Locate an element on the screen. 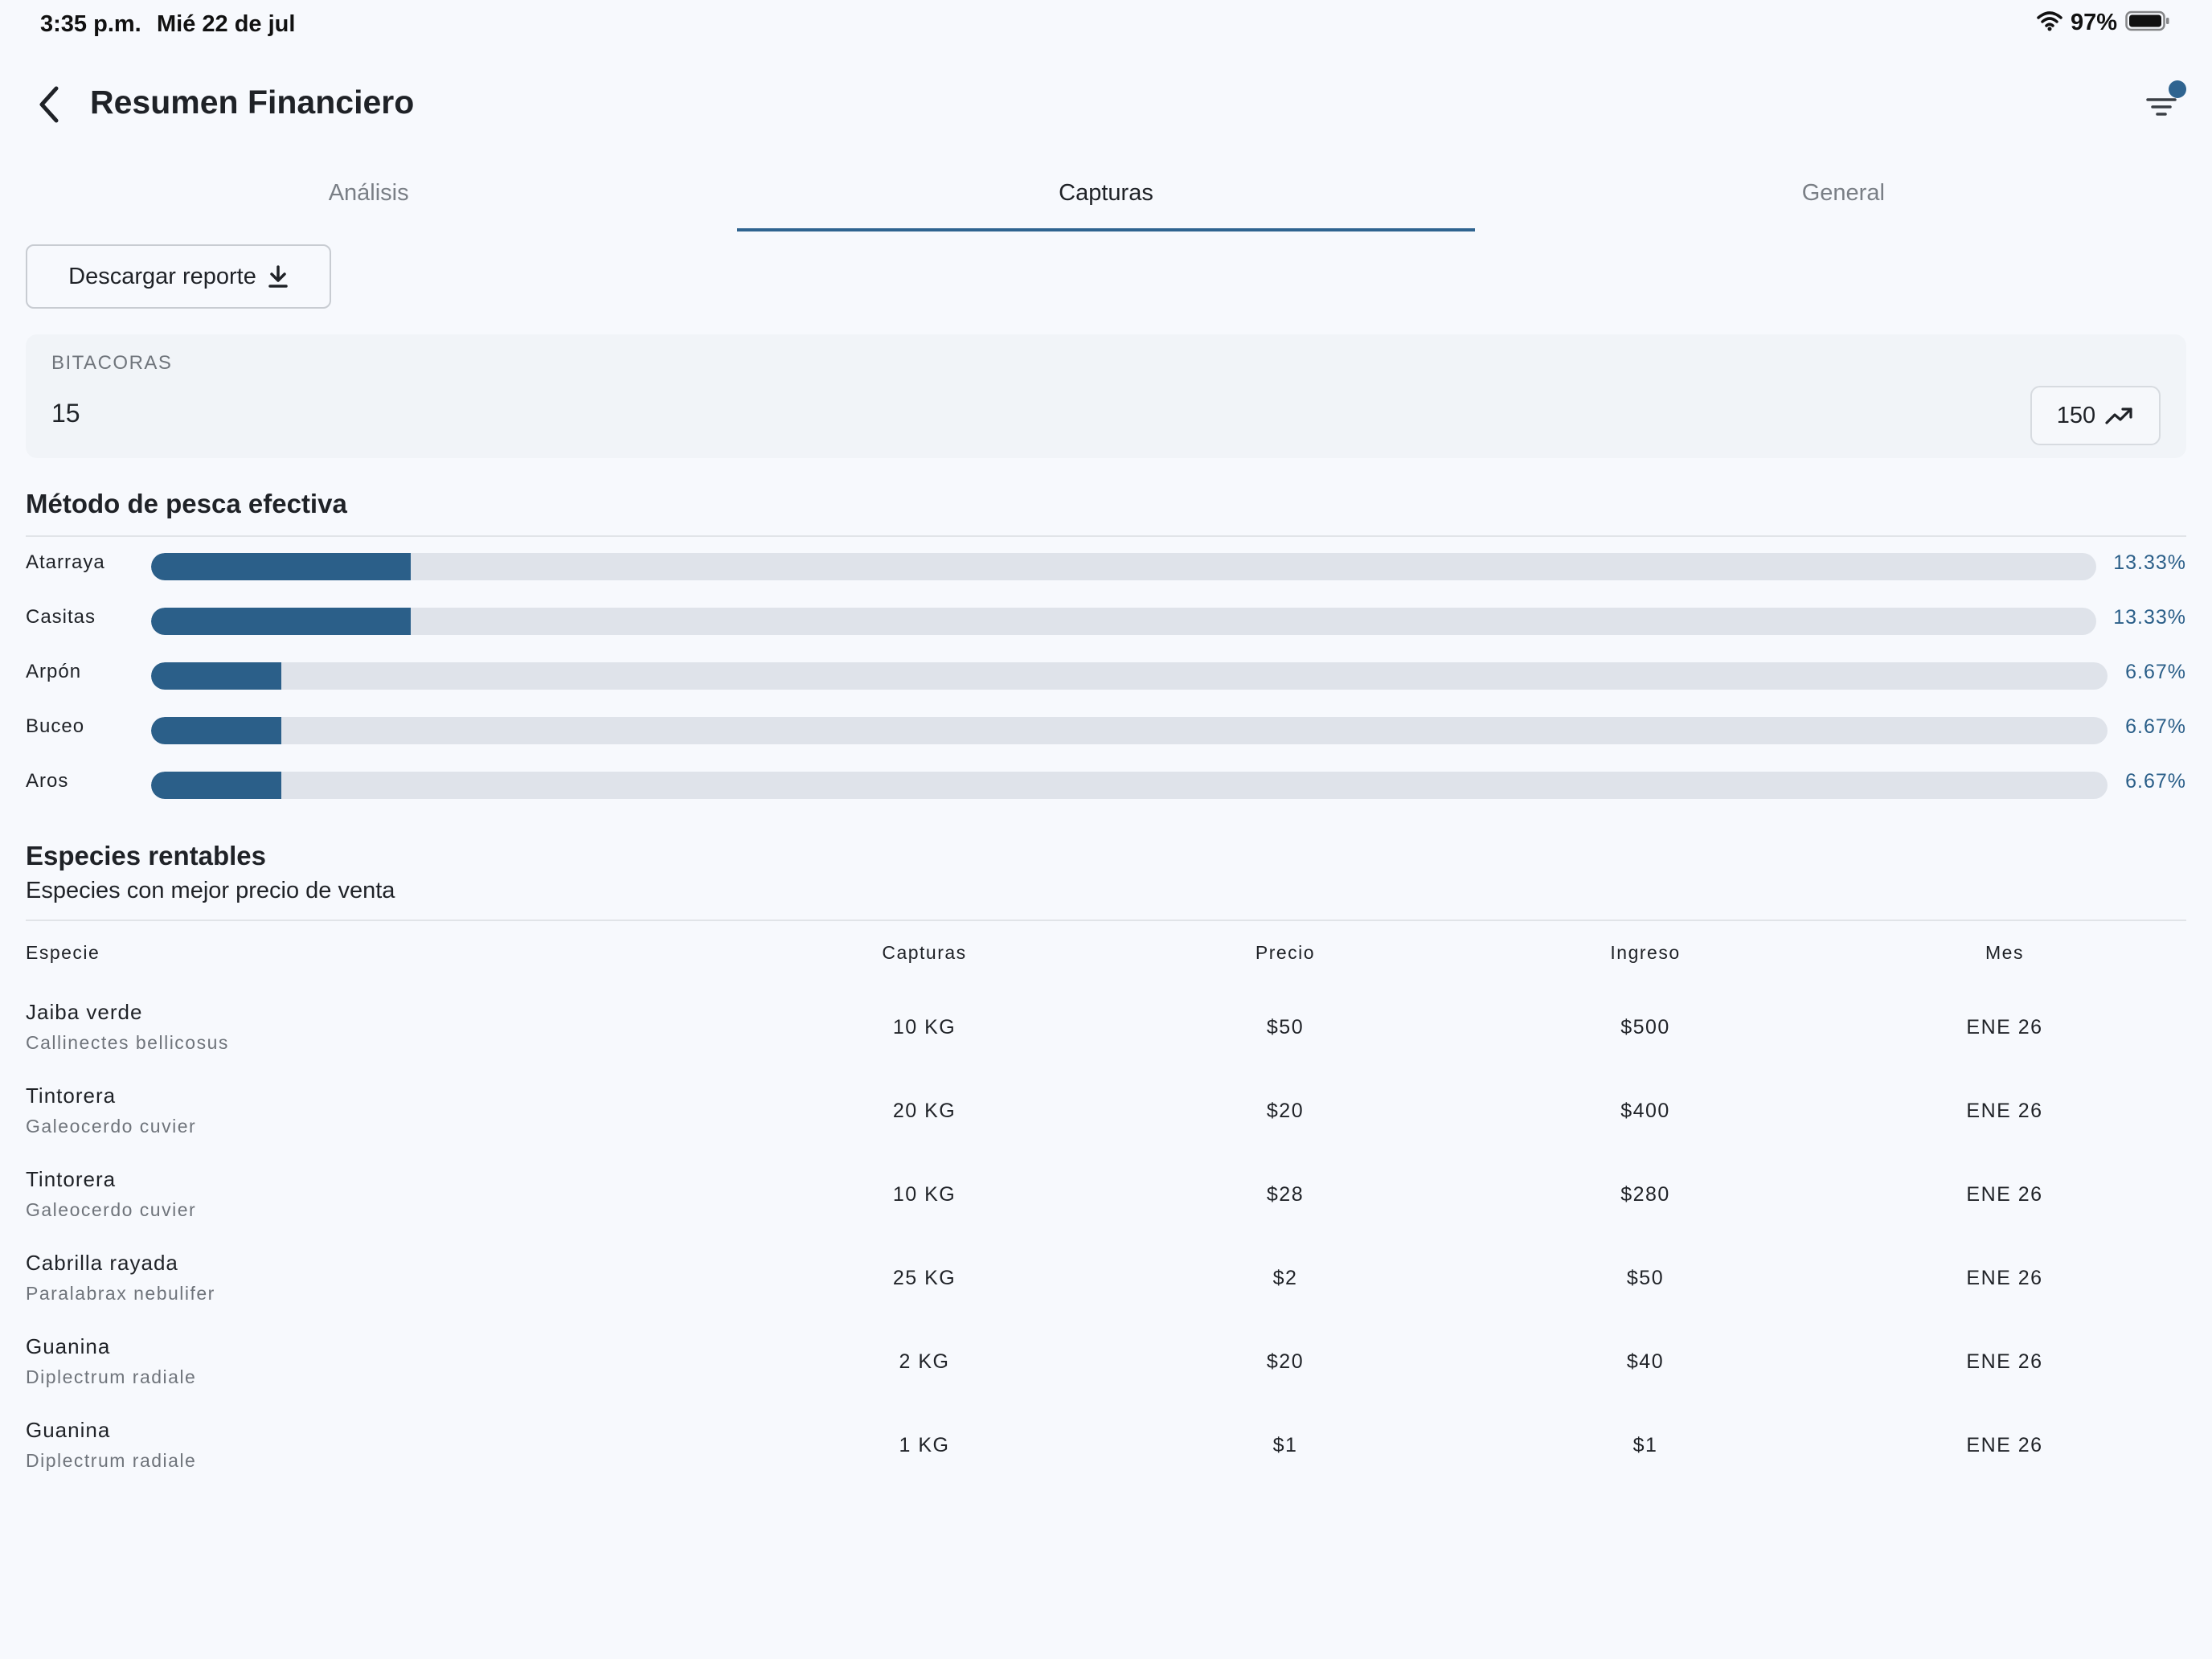 This screenshot has width=2212, height=1659. column-header-ingreso: Ingreso is located at coordinates (1645, 952).